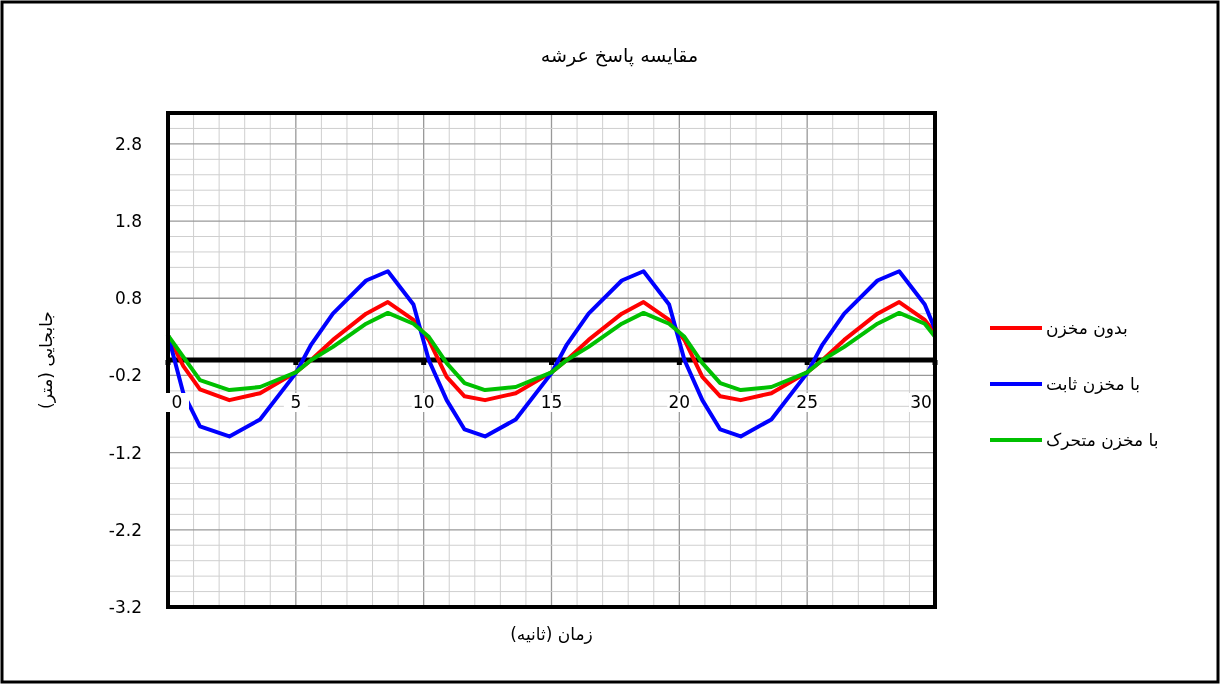 The image size is (1220, 684). What do you see at coordinates (128, 298) in the screenshot?
I see `y-tick-label: 0.8` at bounding box center [128, 298].